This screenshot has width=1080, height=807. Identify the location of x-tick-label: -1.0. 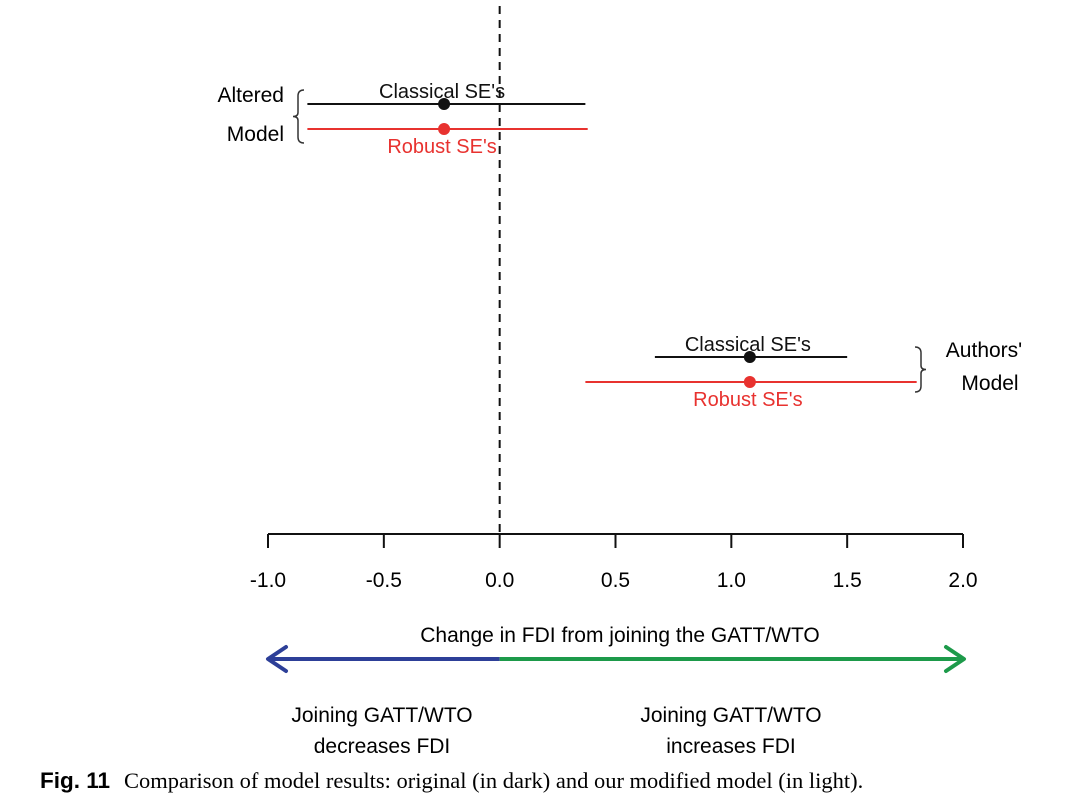
(268, 580).